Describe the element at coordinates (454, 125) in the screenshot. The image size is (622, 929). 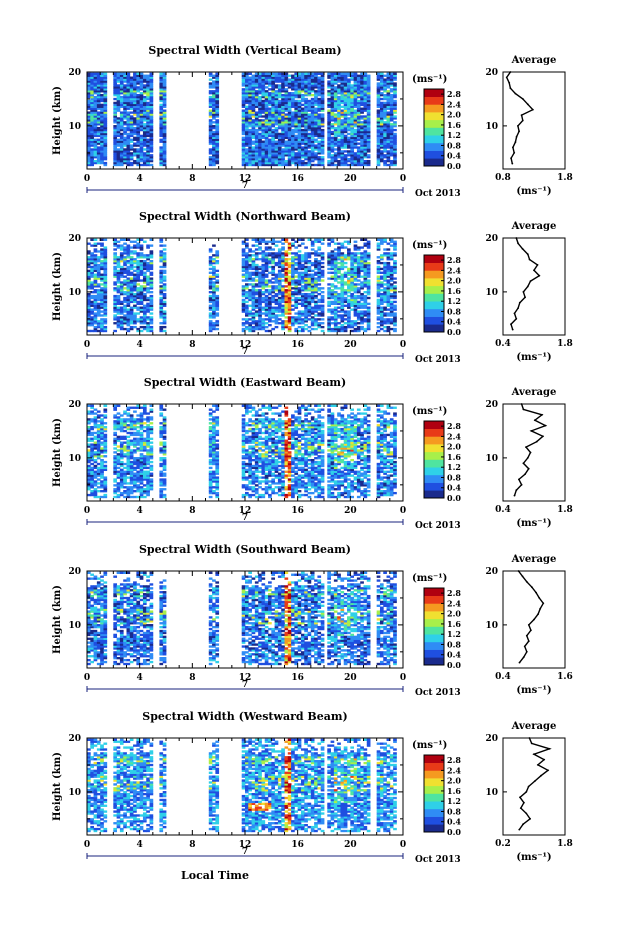
I see `colorbar-tick-label: 1.6` at that location.